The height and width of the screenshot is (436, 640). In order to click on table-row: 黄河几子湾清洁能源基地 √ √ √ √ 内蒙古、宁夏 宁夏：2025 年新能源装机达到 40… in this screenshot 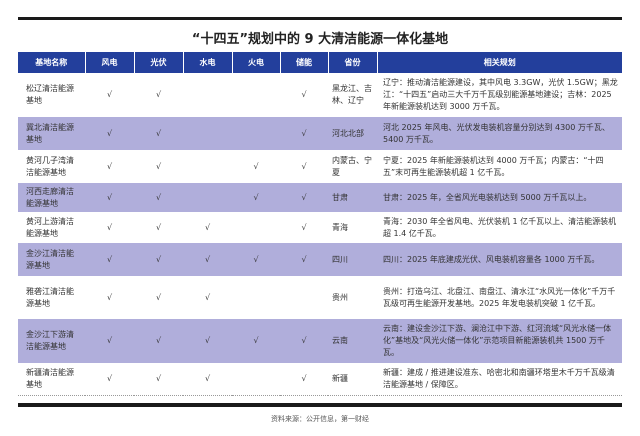, I will do `click(320, 166)`.